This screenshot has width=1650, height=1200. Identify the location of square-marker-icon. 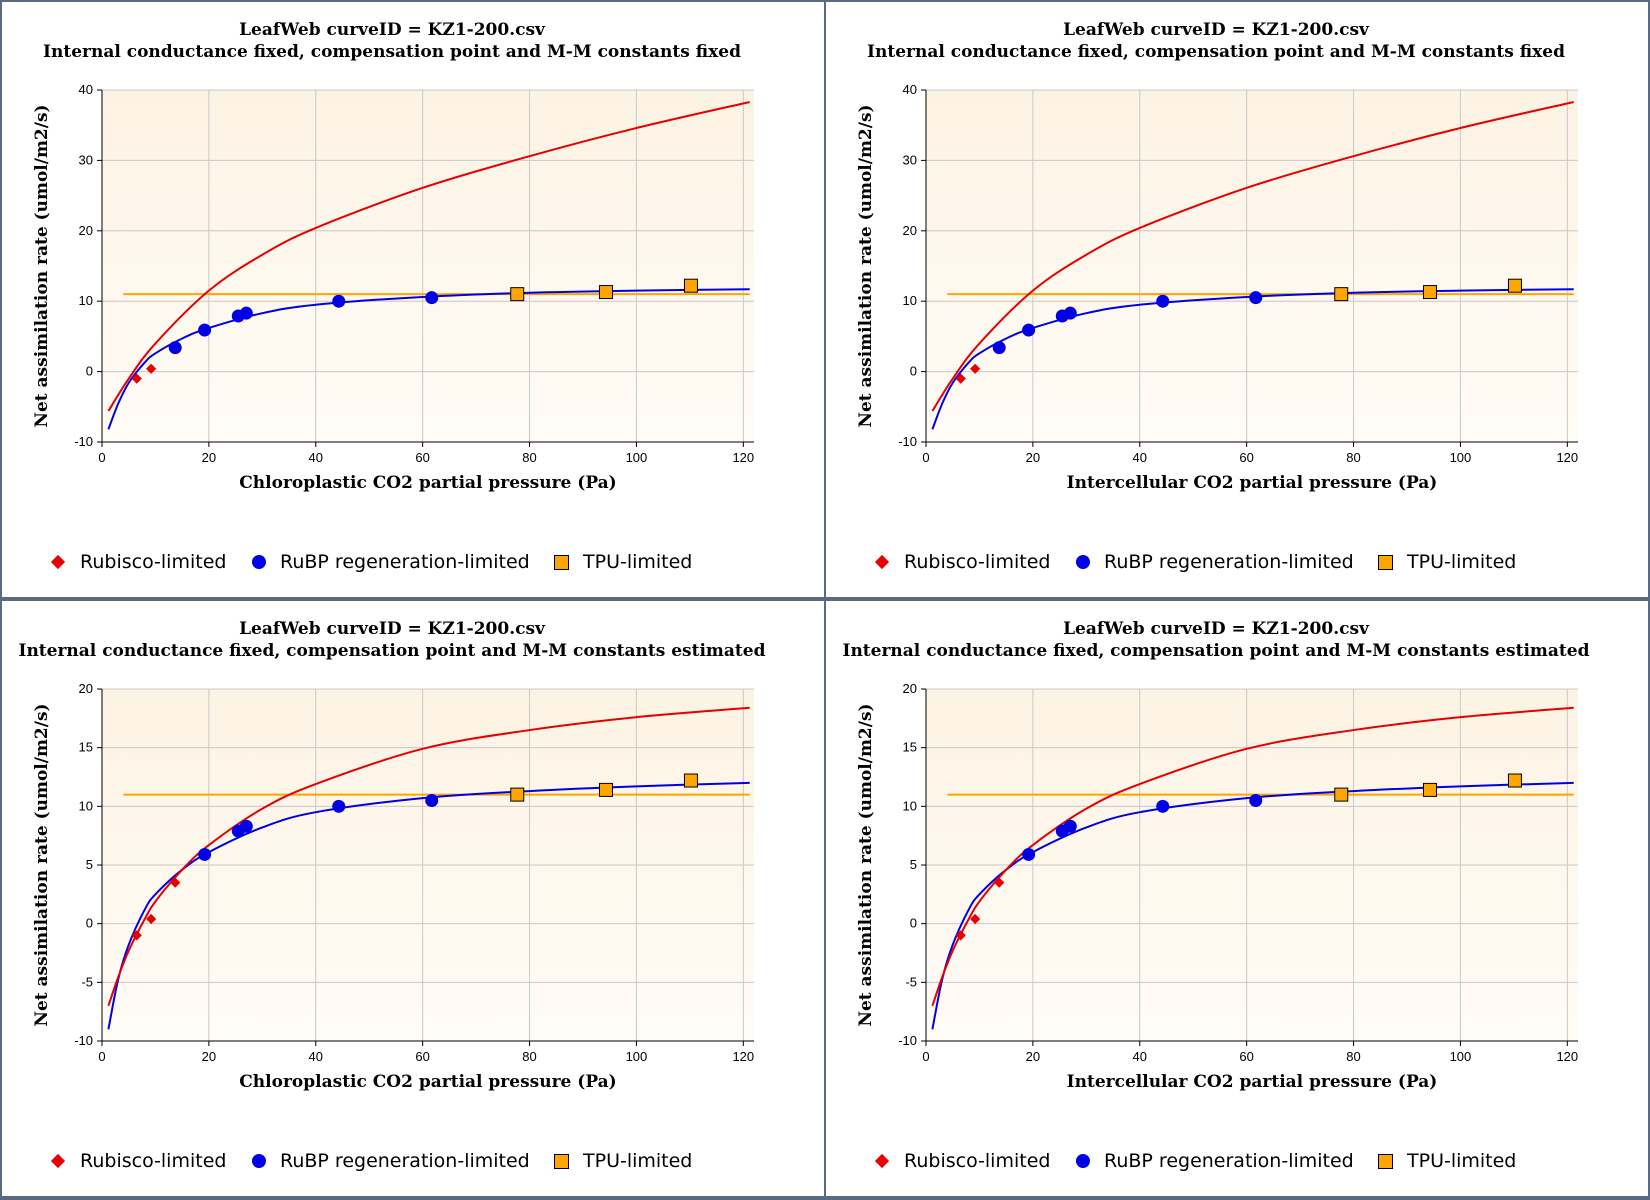
(561, 1161).